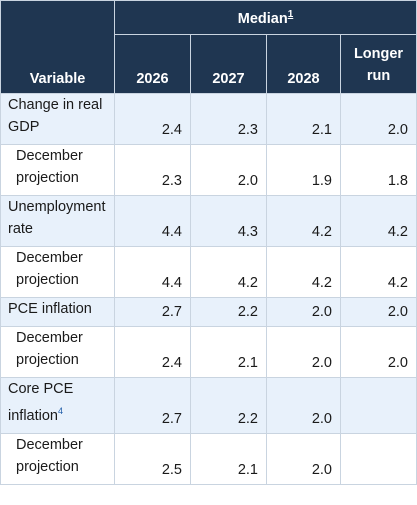  What do you see at coordinates (228, 221) in the screenshot?
I see `cell-value: 4.3` at bounding box center [228, 221].